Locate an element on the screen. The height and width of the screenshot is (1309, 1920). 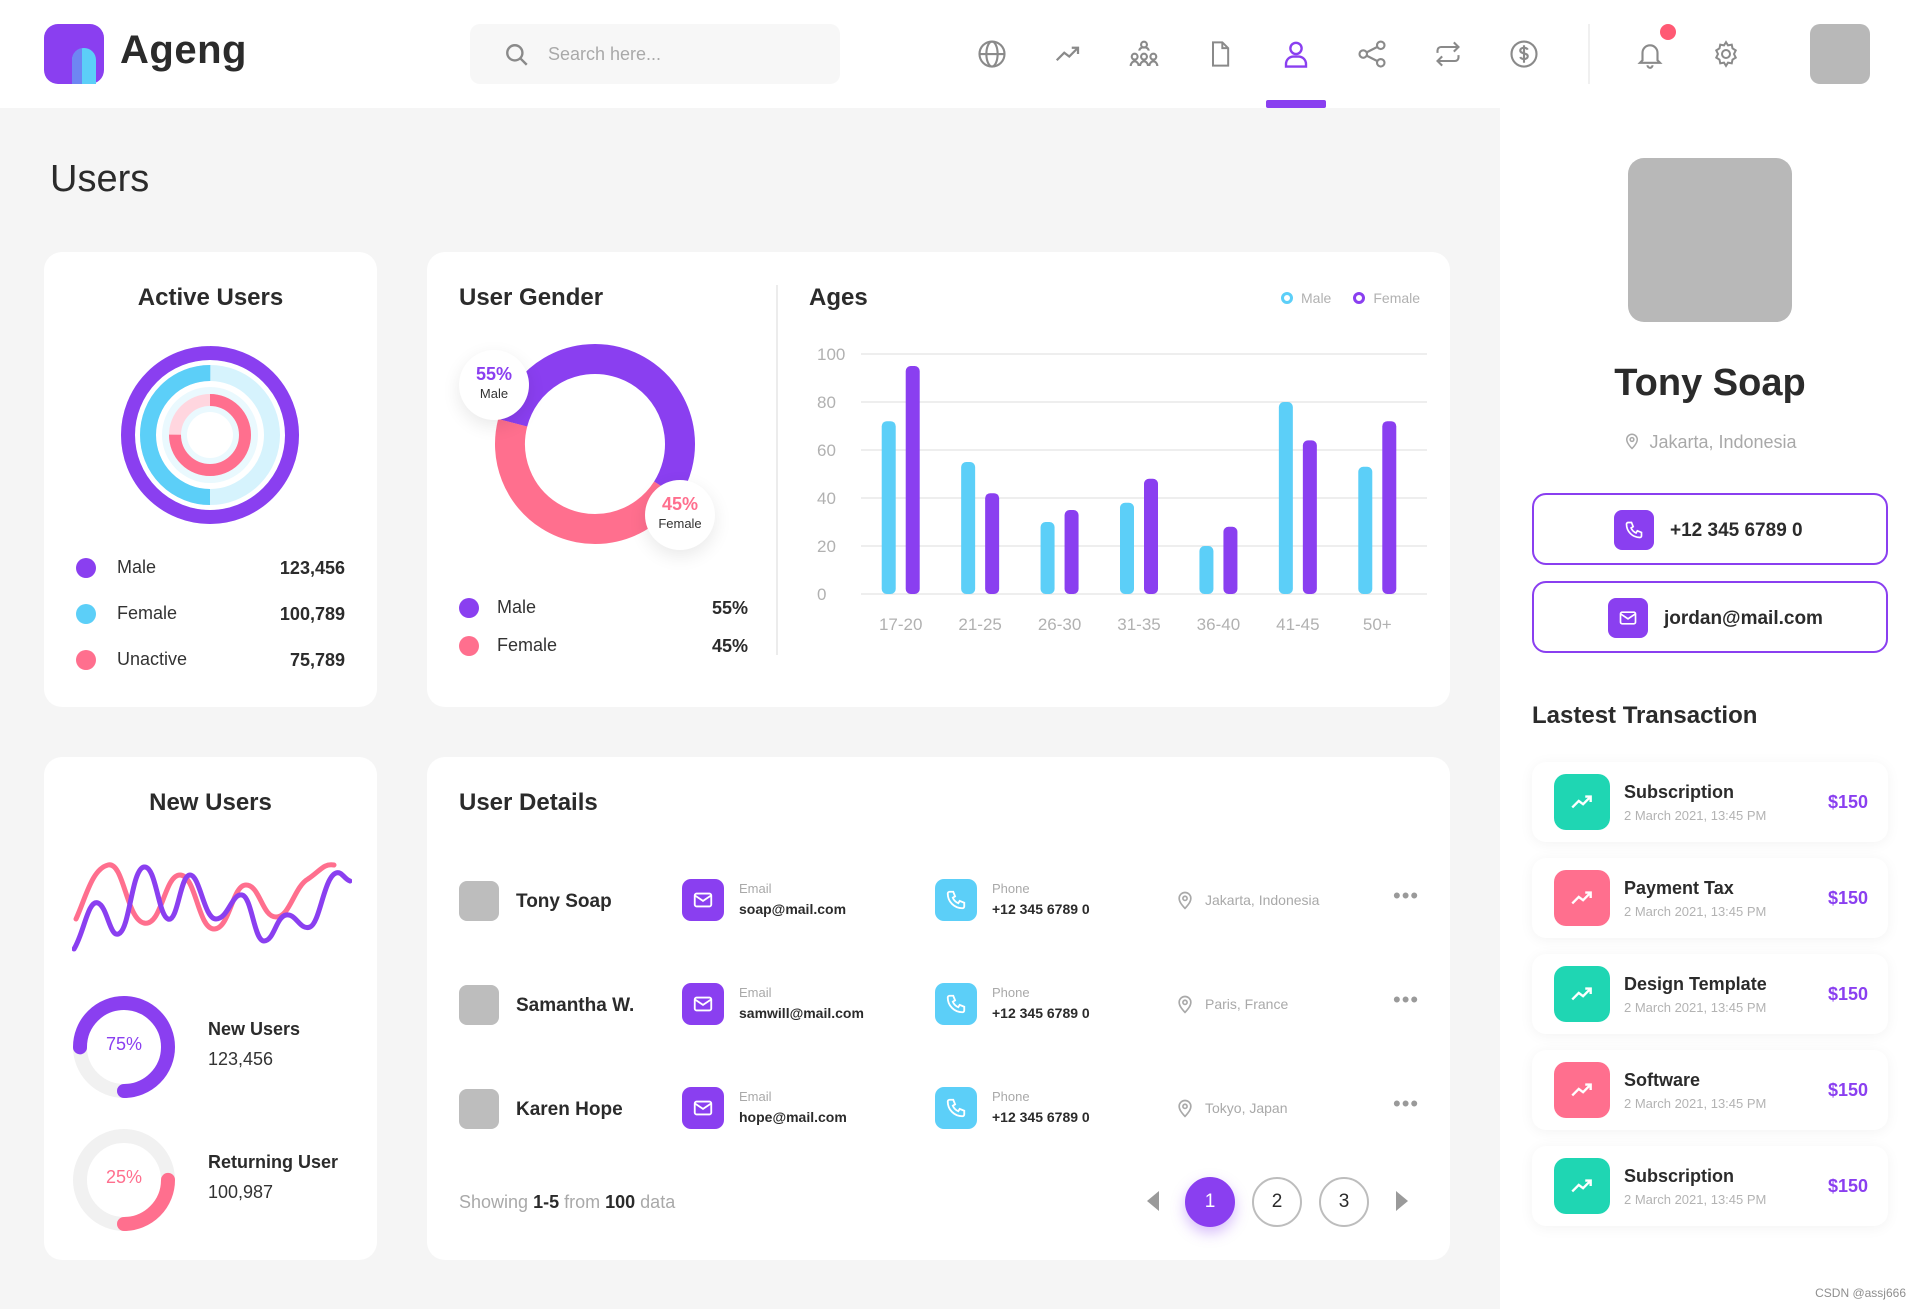
globe-icon is located at coordinates (992, 54).